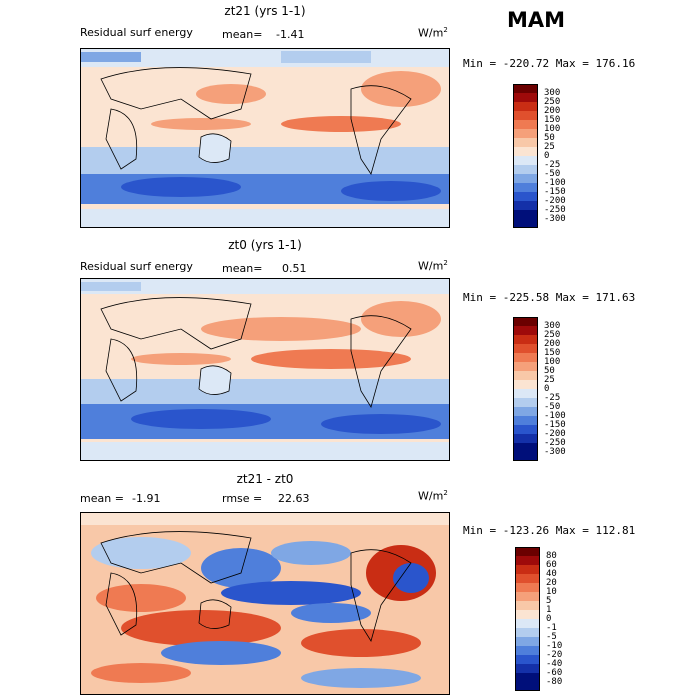 The width and height of the screenshot is (700, 700). Describe the element at coordinates (433, 266) in the screenshot. I see `panel-2-units: W/m2` at that location.